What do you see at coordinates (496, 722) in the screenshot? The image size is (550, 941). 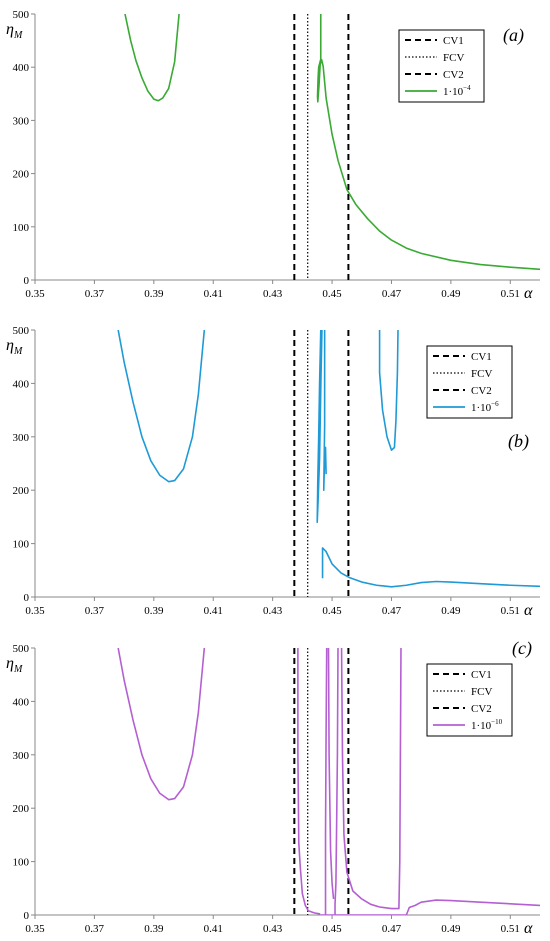 I see `legend-entry-exponent: −10` at bounding box center [496, 722].